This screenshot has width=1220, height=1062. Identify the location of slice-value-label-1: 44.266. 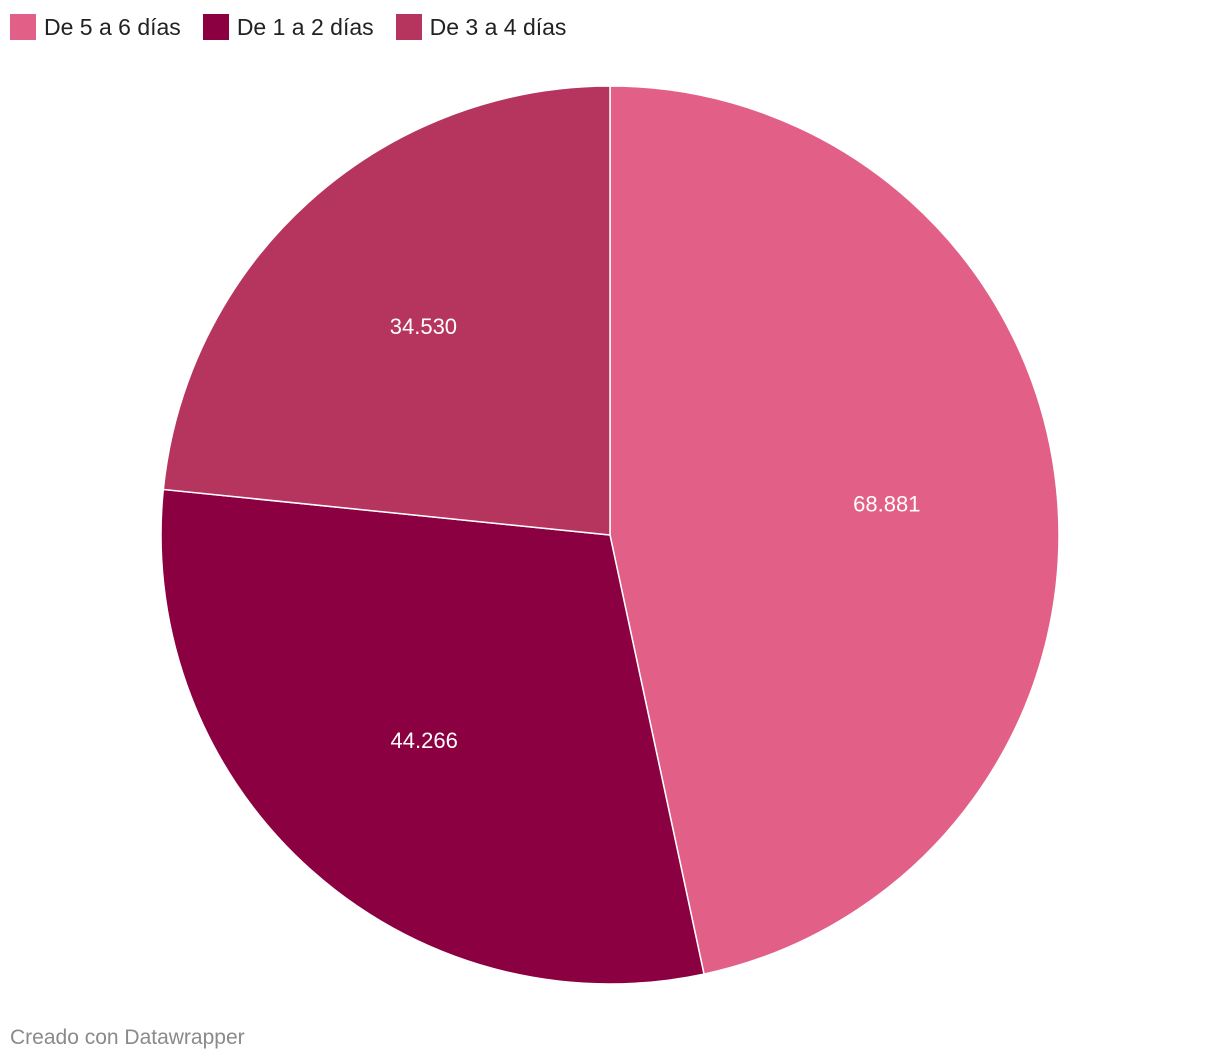
(424, 740).